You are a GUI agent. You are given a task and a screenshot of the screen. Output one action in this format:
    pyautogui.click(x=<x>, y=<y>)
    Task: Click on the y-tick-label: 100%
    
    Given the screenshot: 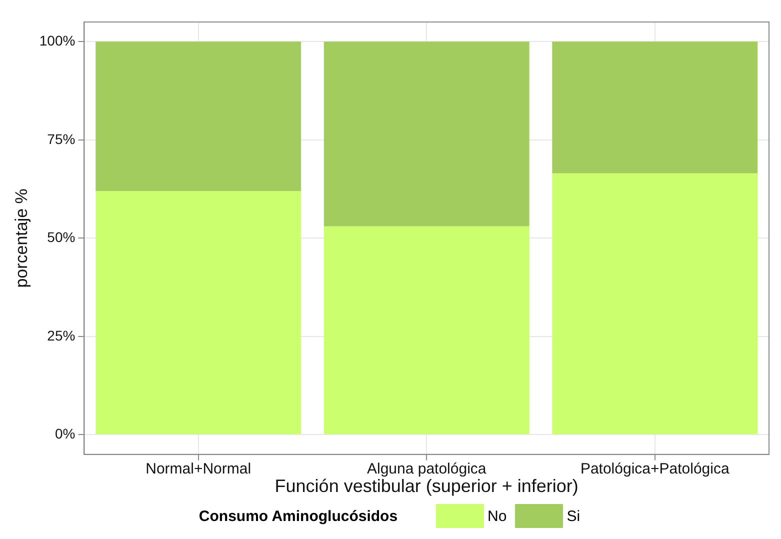 What is the action you would take?
    pyautogui.click(x=57, y=40)
    